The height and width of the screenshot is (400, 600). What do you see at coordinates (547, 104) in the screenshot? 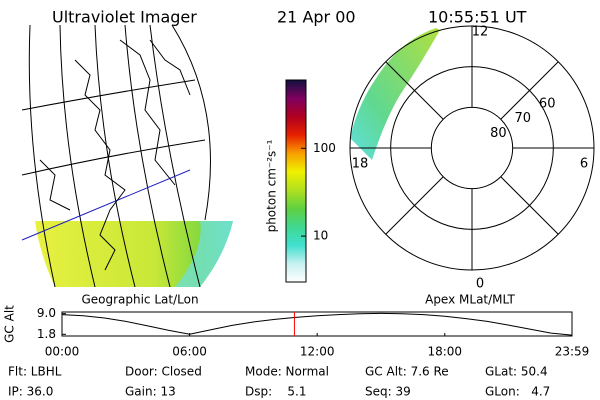
I see `latitude-label: 60` at bounding box center [547, 104].